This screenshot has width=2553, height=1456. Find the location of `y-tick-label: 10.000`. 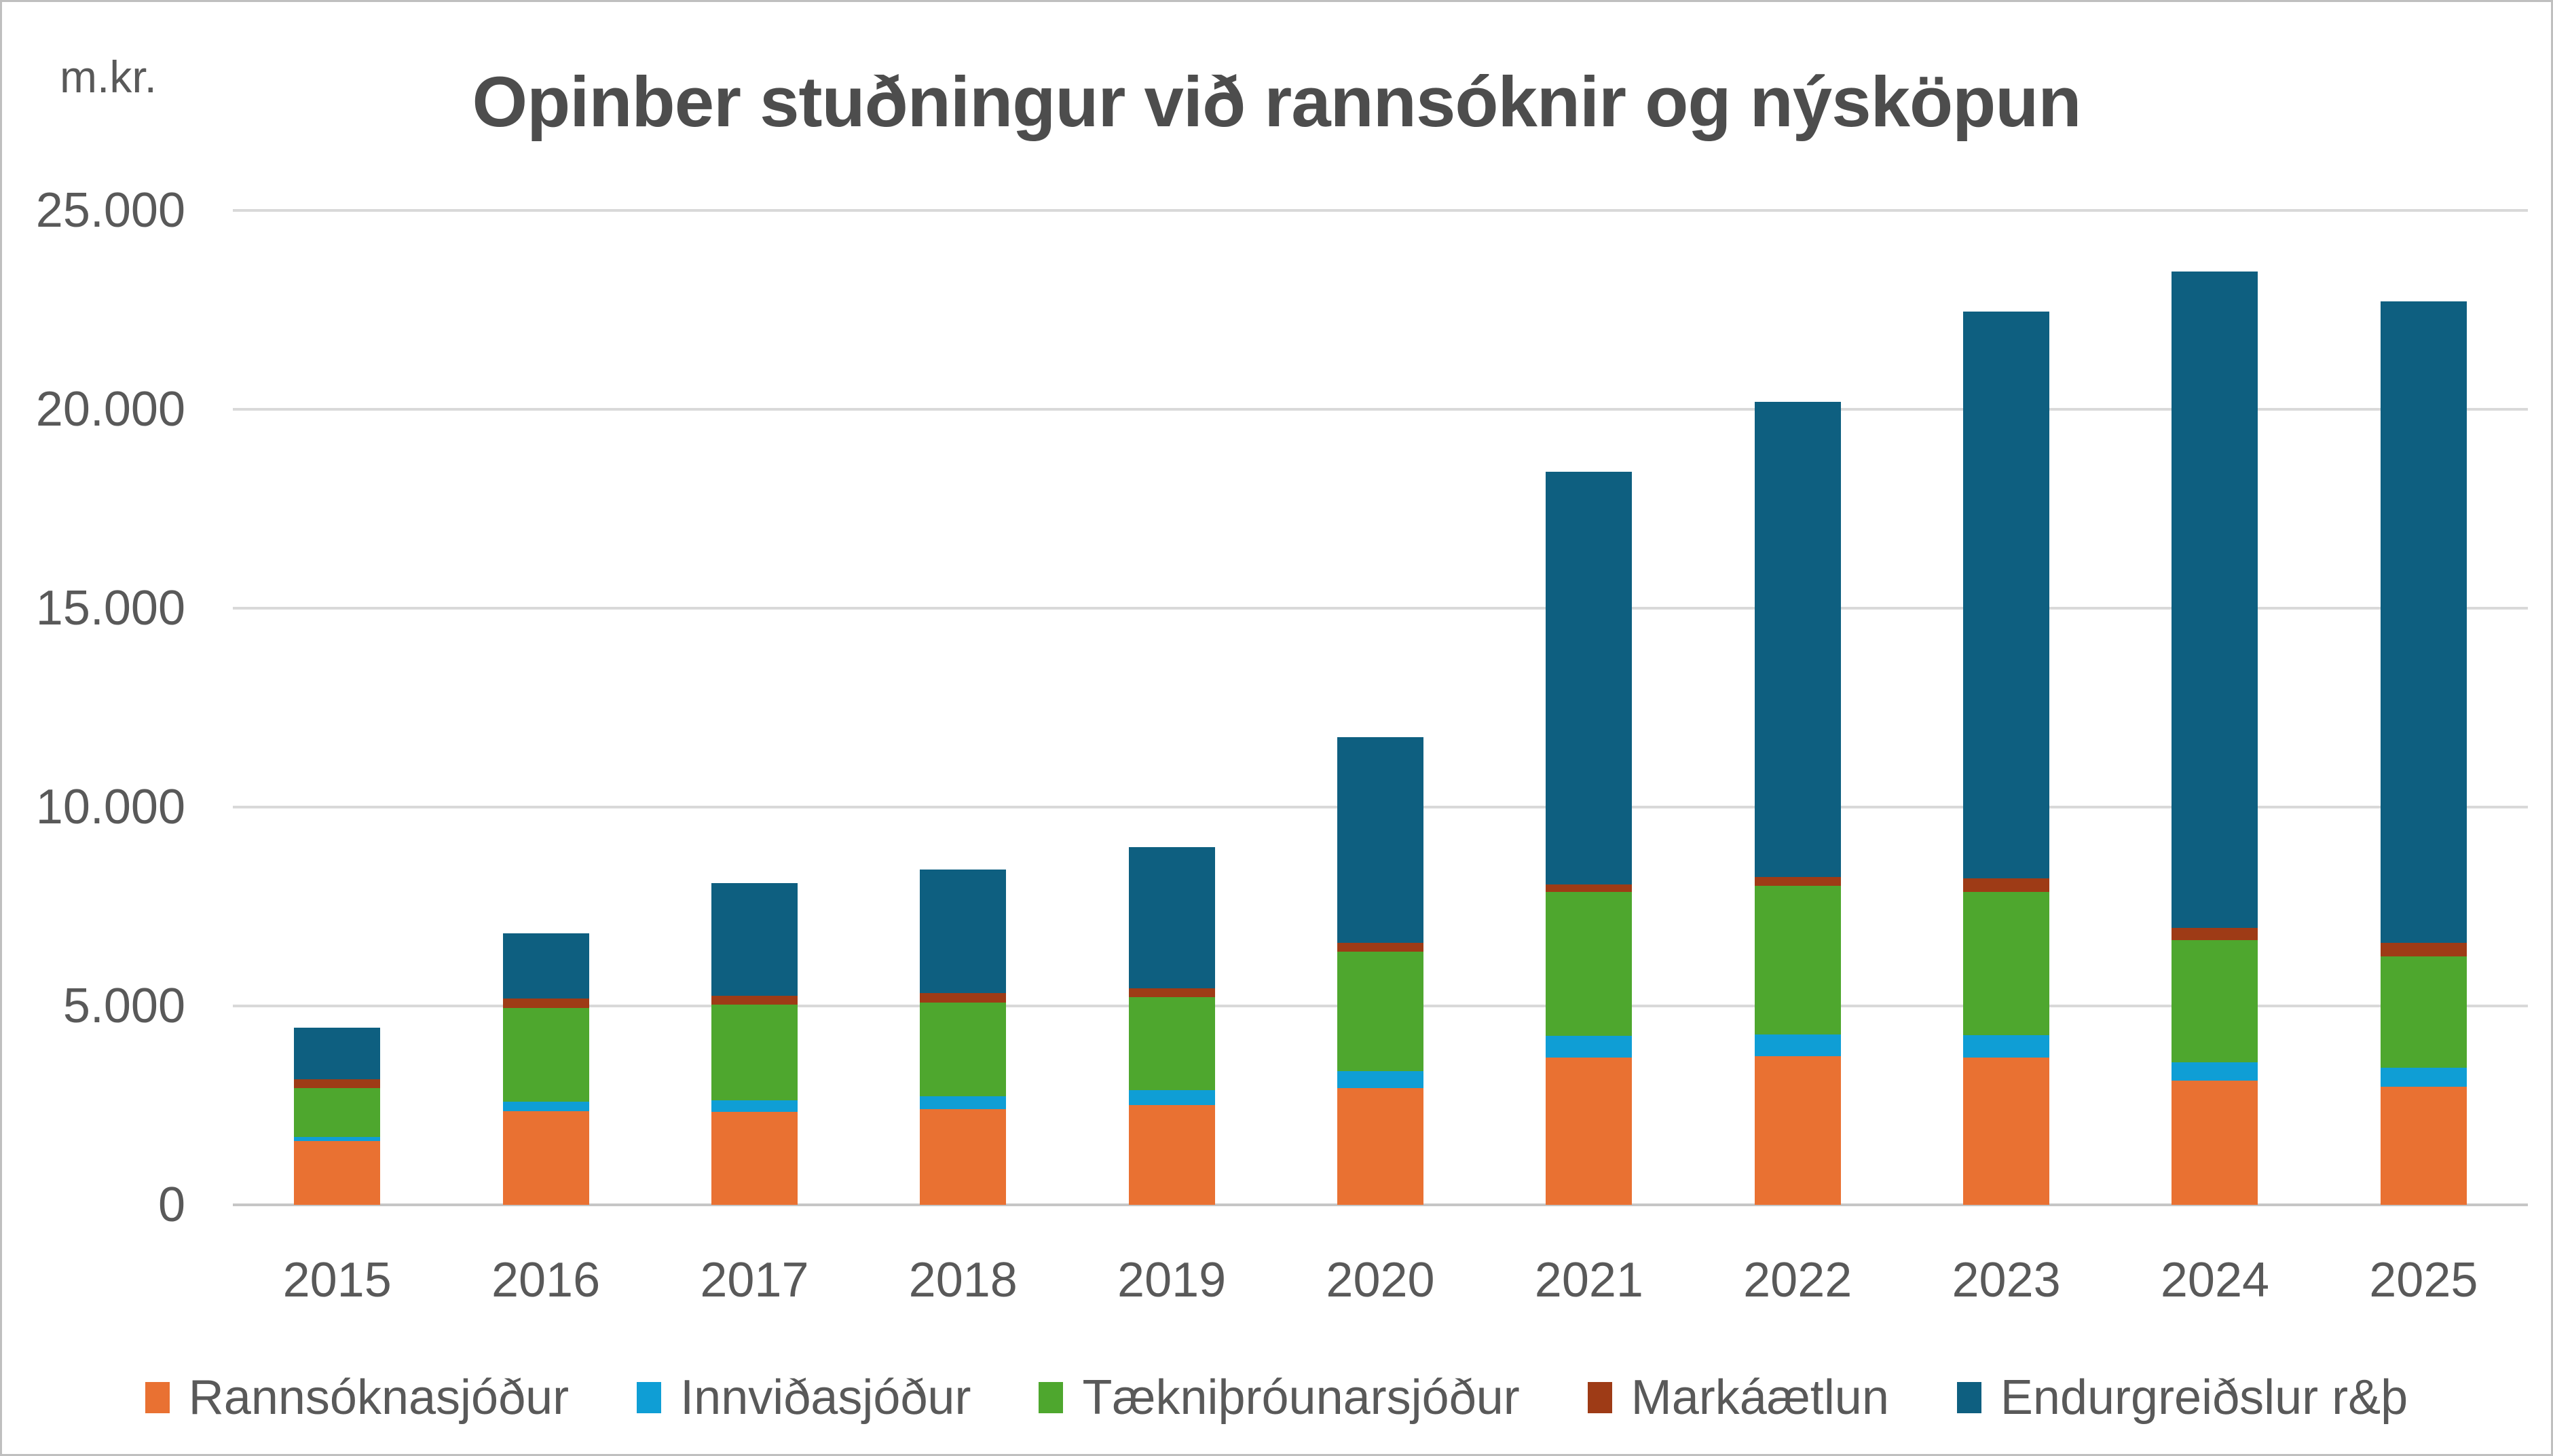

y-tick-label: 10.000 is located at coordinates (110, 807).